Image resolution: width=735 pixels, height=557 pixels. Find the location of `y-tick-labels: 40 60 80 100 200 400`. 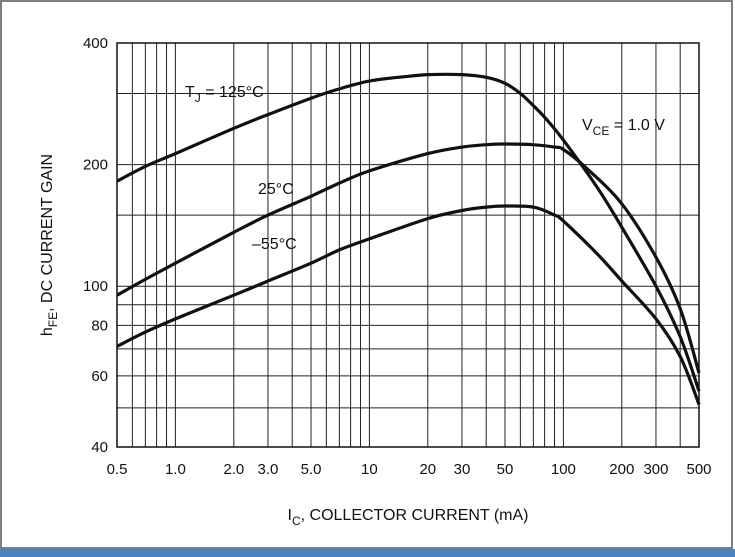

y-tick-labels: 40 60 80 100 200 400 is located at coordinates (95, 245).